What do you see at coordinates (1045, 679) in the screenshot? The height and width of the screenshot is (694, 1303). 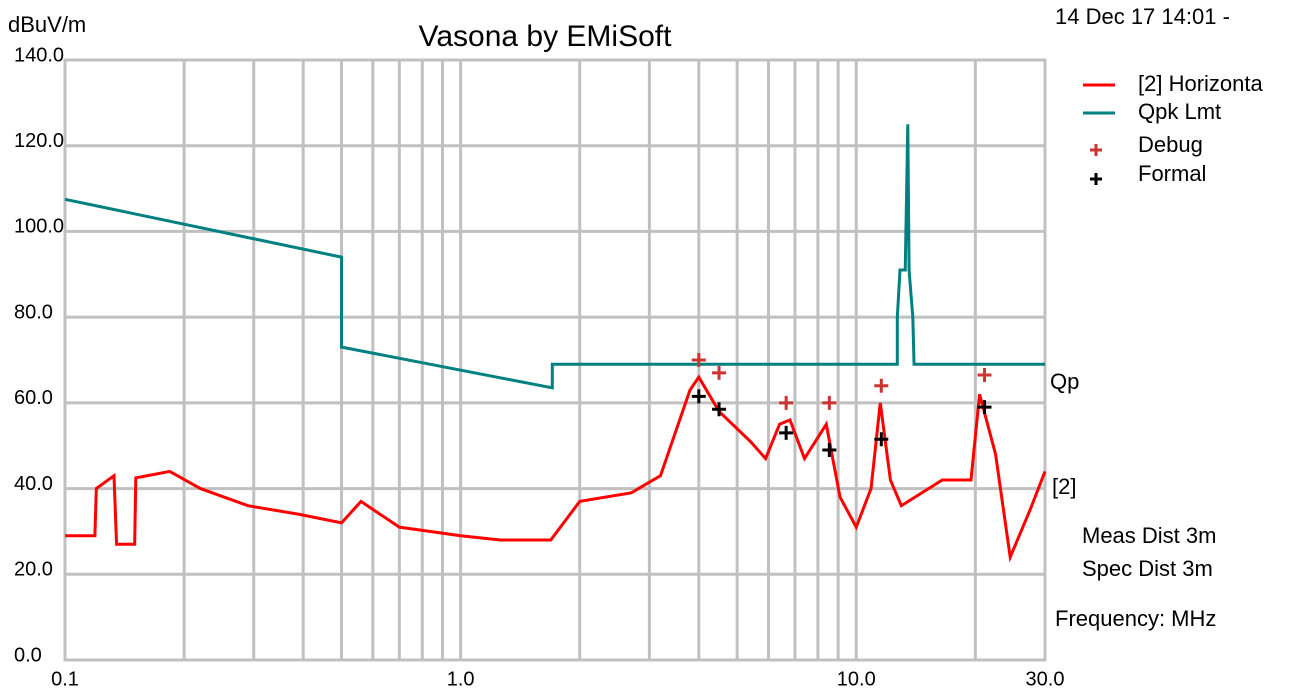 I see `x-tick-label: 30.0` at bounding box center [1045, 679].